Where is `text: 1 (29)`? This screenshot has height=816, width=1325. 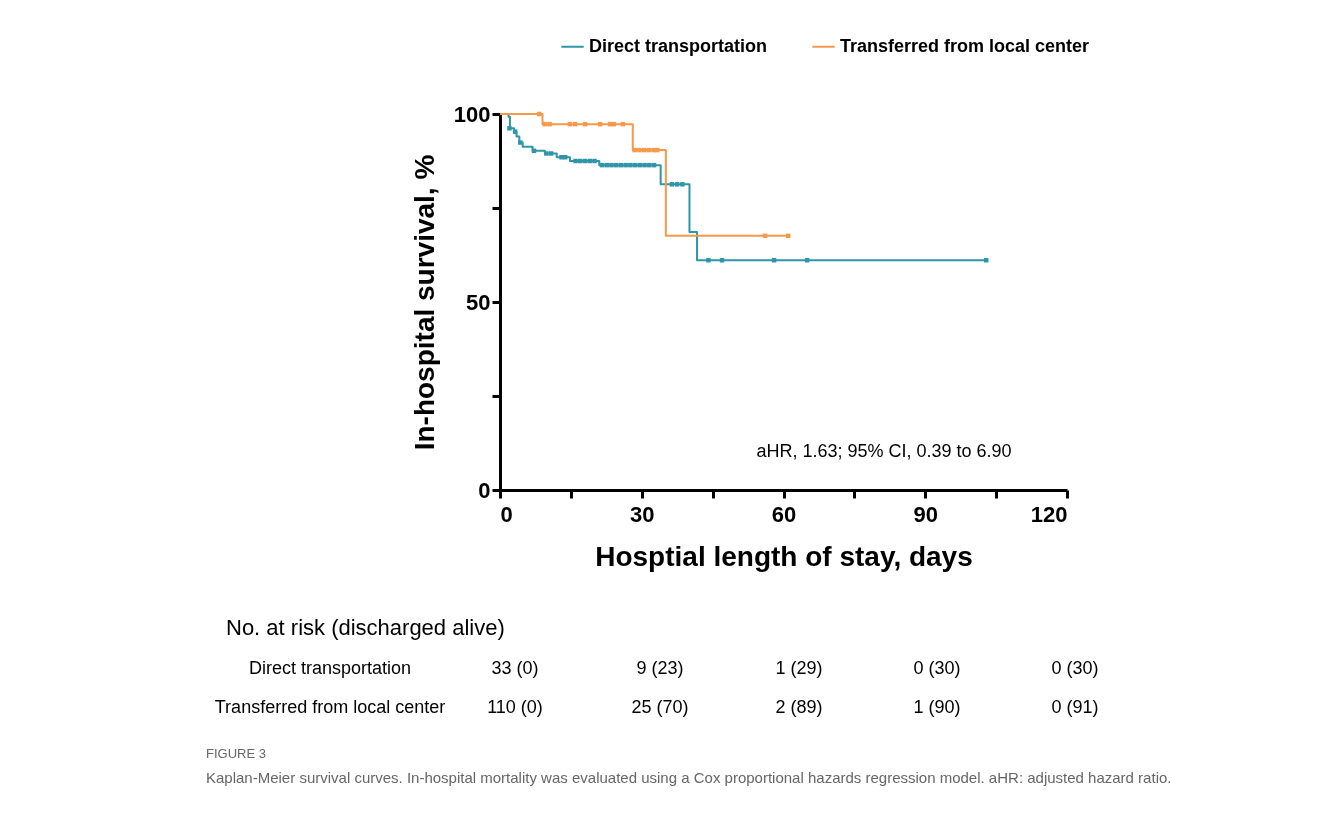
text: 1 (29) is located at coordinates (799, 668).